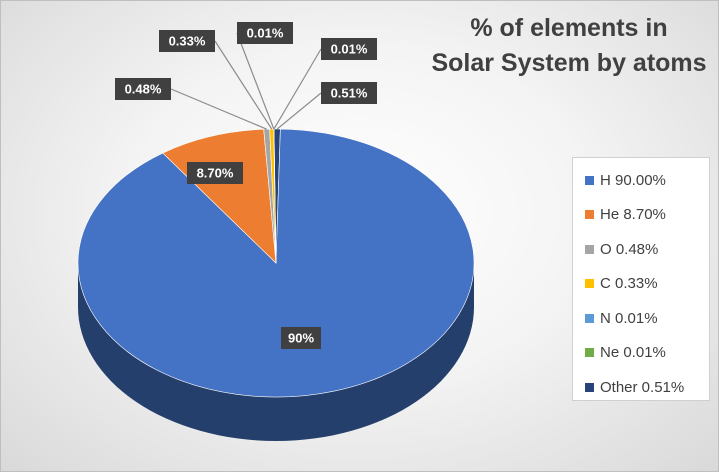 The image size is (719, 472). I want to click on leader-line-c, so click(243, 85).